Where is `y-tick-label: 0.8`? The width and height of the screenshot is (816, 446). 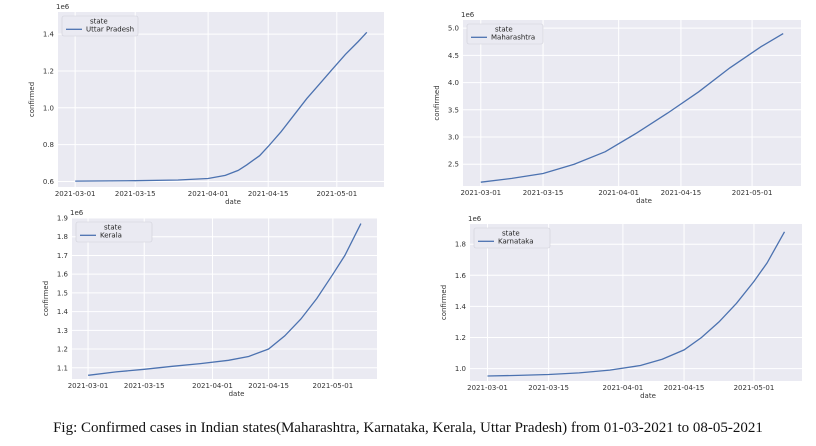 y-tick-label: 0.8 is located at coordinates (48, 145).